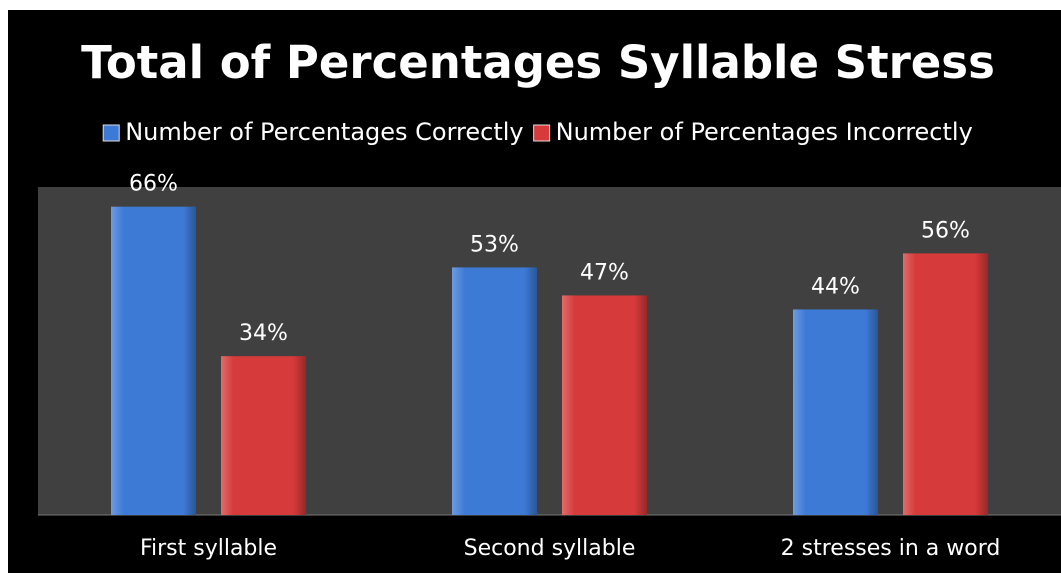 The image size is (1061, 573). Describe the element at coordinates (324, 132) in the screenshot. I see `legend-label: Number of Percentages Correctly` at that location.